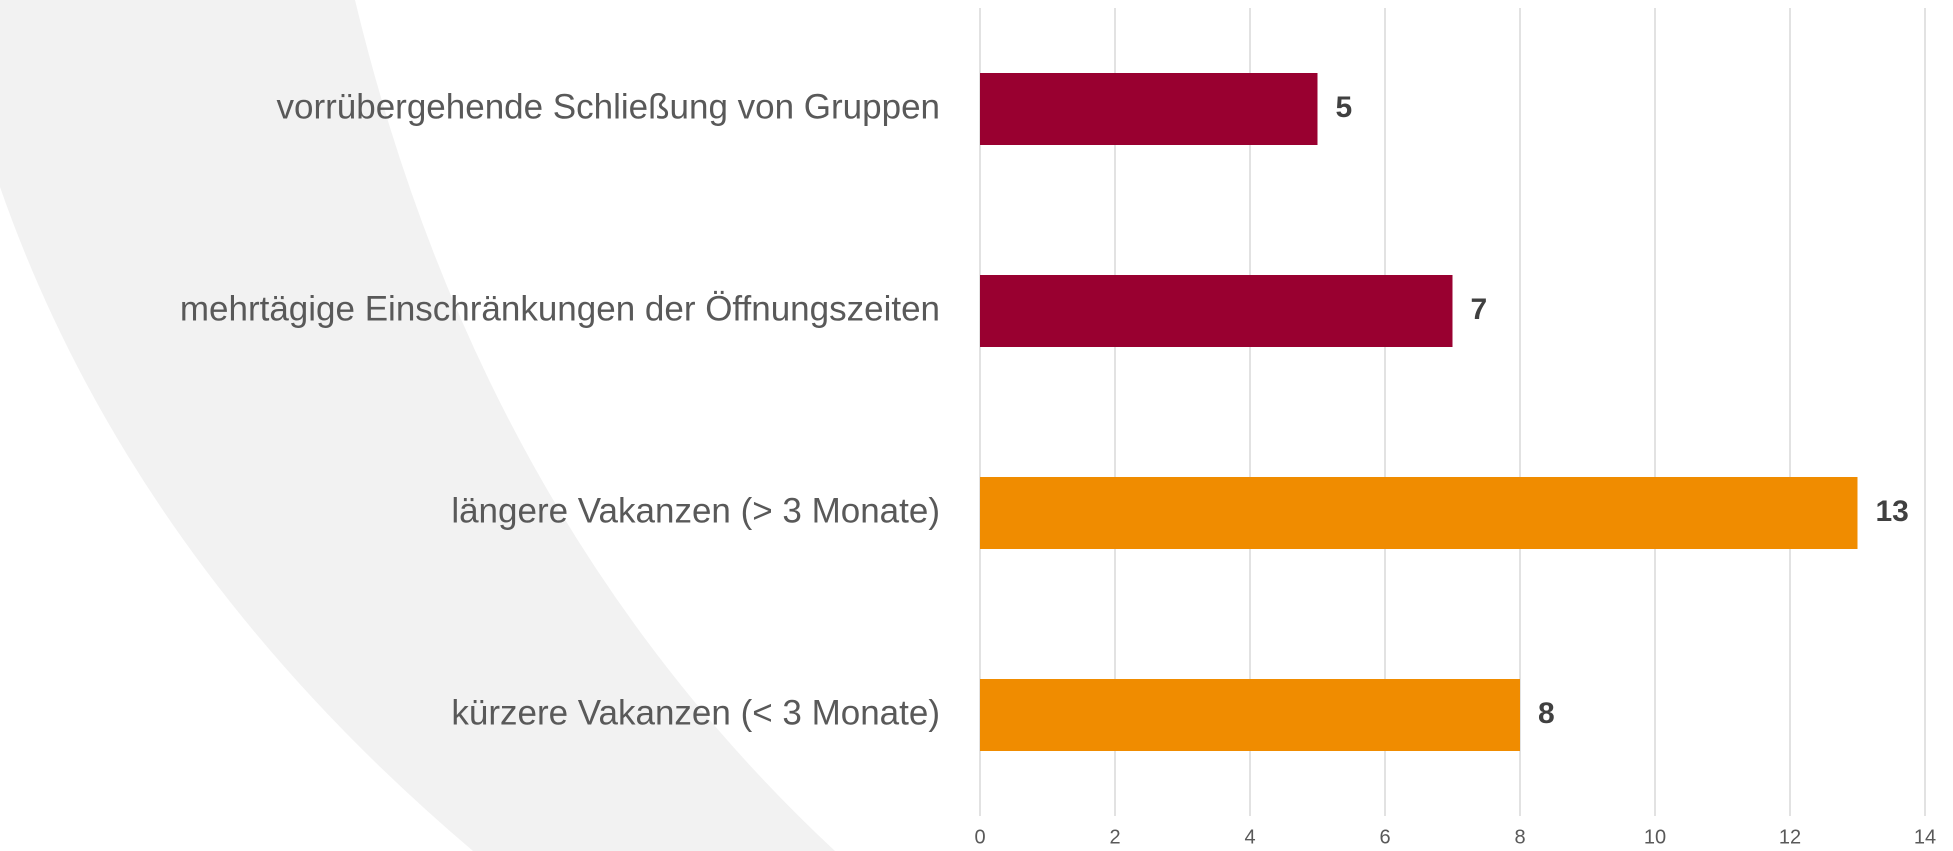 This screenshot has height=851, width=1953. Describe the element at coordinates (695, 712) in the screenshot. I see `category-label: kürzere Vakanzen (< 3 Monate)` at that location.